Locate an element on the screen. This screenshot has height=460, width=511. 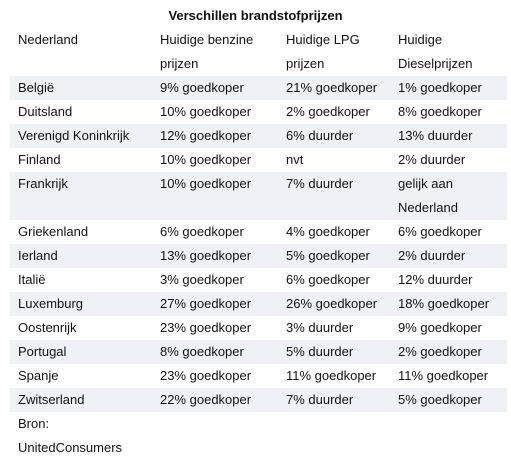
table-cell-lpg: 2% goedkoper is located at coordinates (328, 111).